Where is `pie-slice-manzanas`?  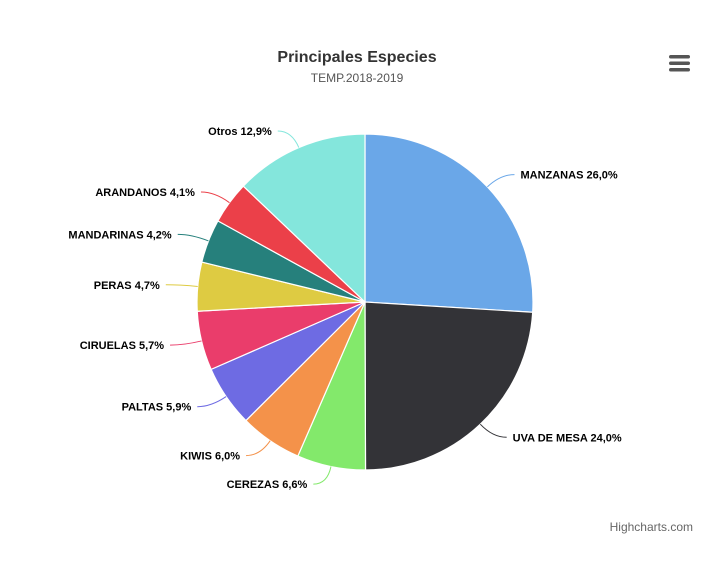 pie-slice-manzanas is located at coordinates (449, 223).